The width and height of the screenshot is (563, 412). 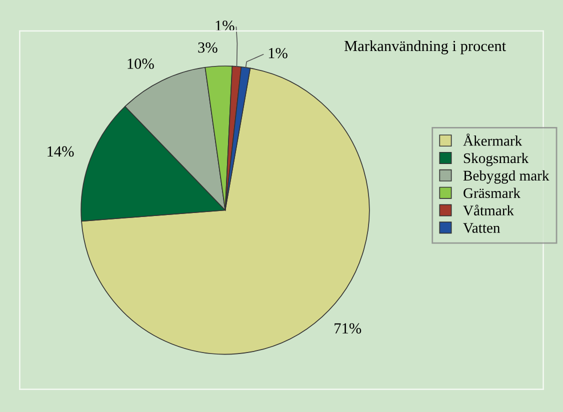 I want to click on legend-label: Skogsmark, so click(x=496, y=159).